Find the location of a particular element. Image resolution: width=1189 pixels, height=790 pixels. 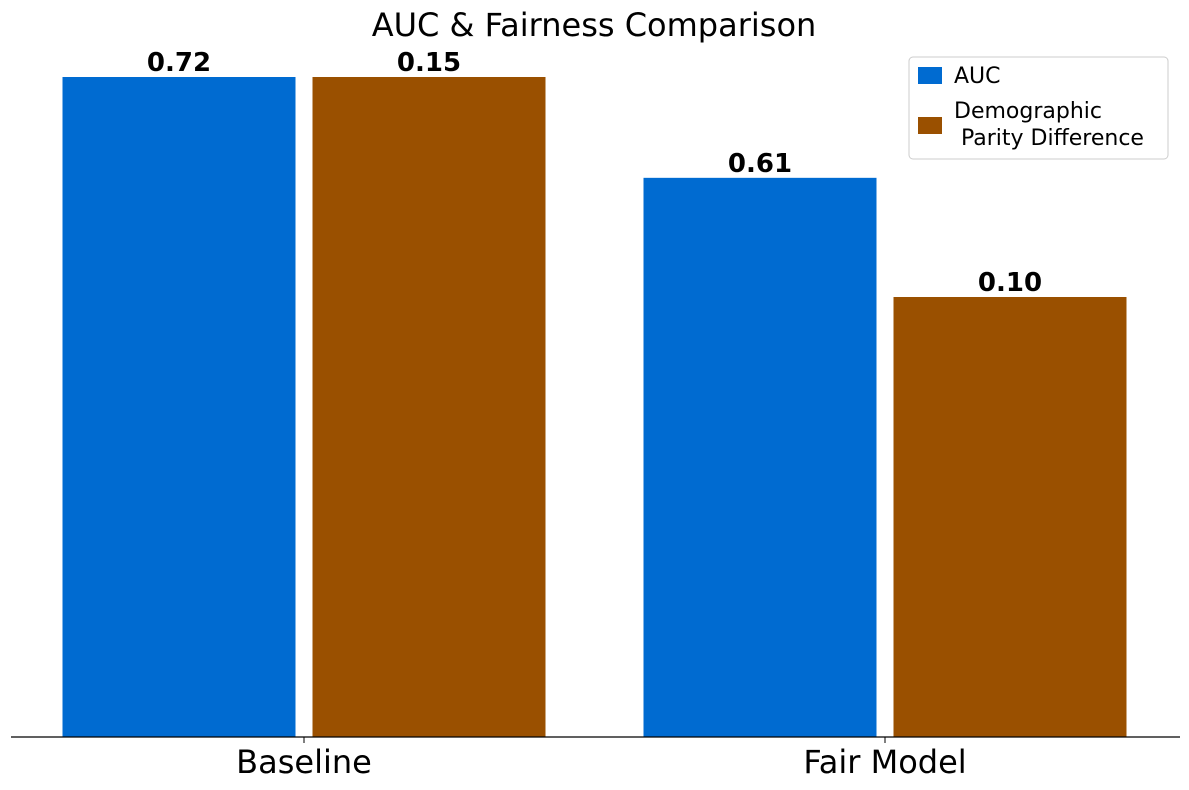

x-tick-label-1: Fair Model is located at coordinates (884, 762).